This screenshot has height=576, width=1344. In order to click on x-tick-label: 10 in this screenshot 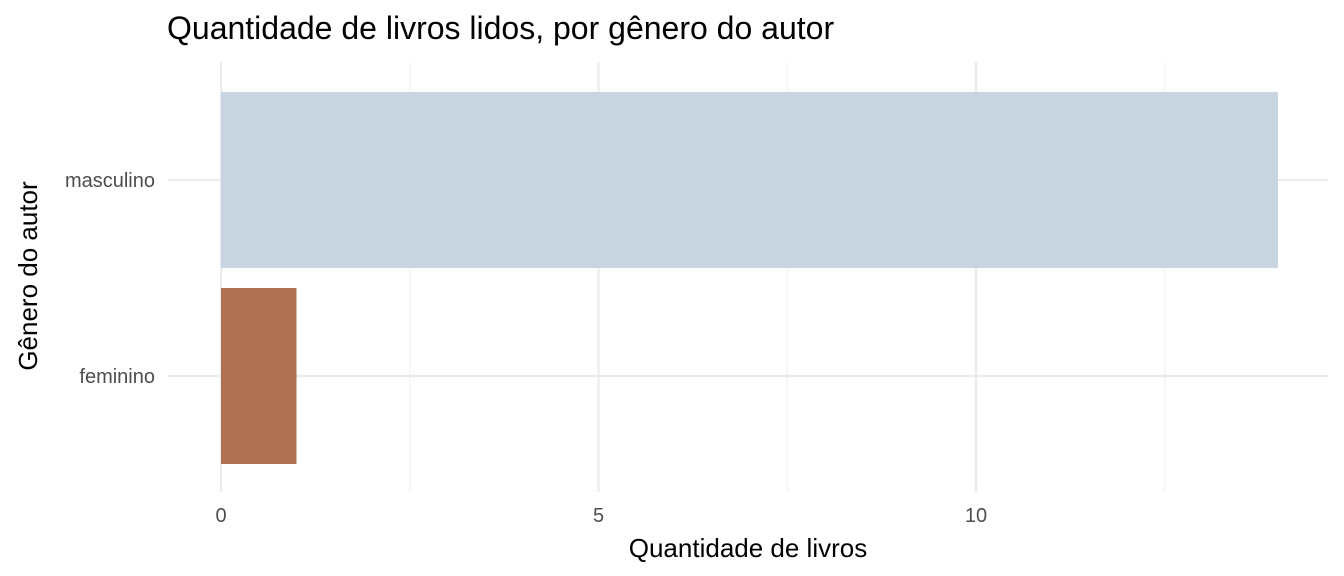, I will do `click(976, 516)`.